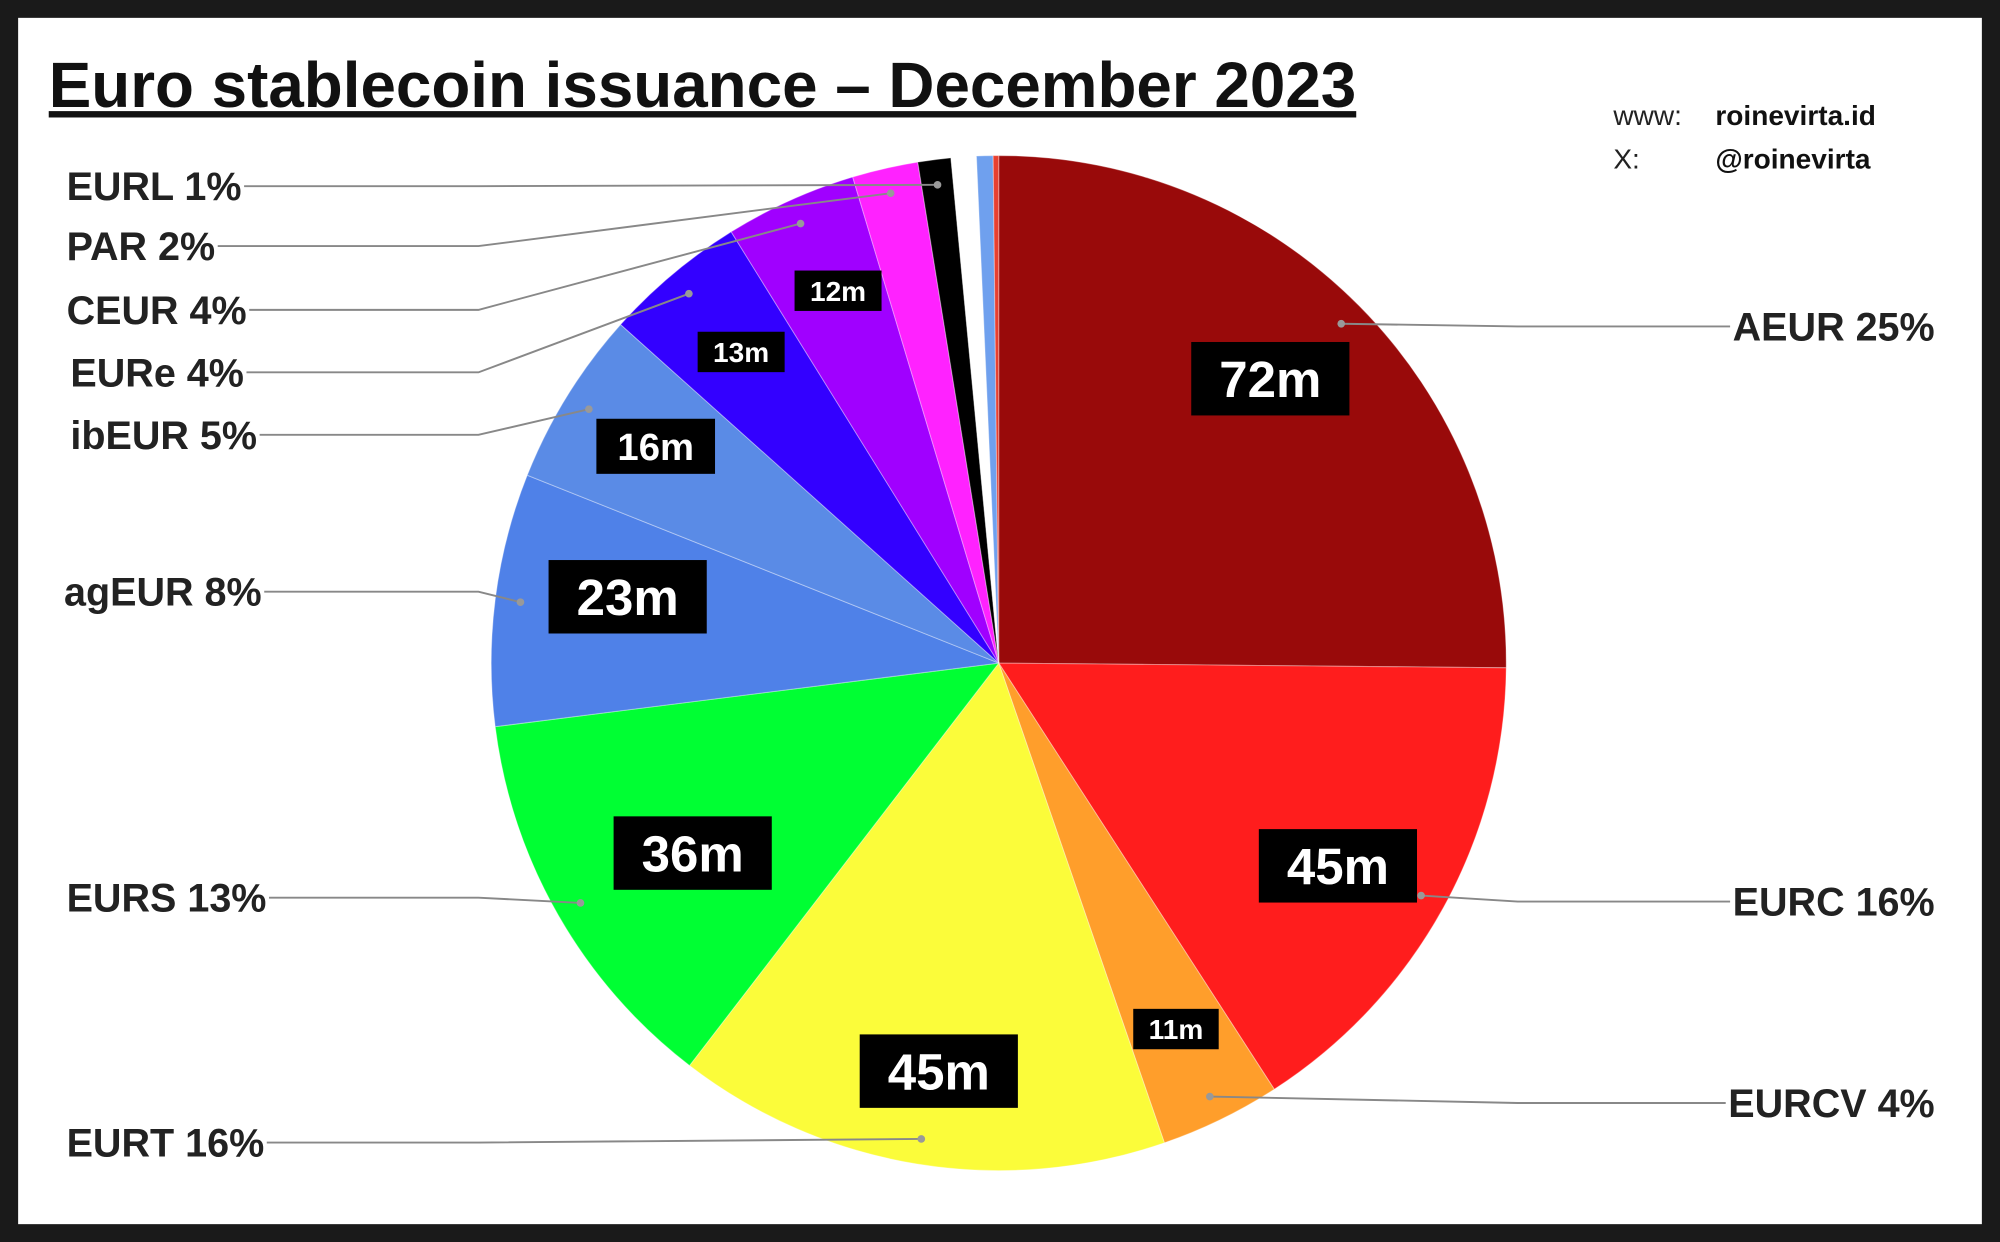  I want to click on value-label-text: 72m, so click(1270, 379).